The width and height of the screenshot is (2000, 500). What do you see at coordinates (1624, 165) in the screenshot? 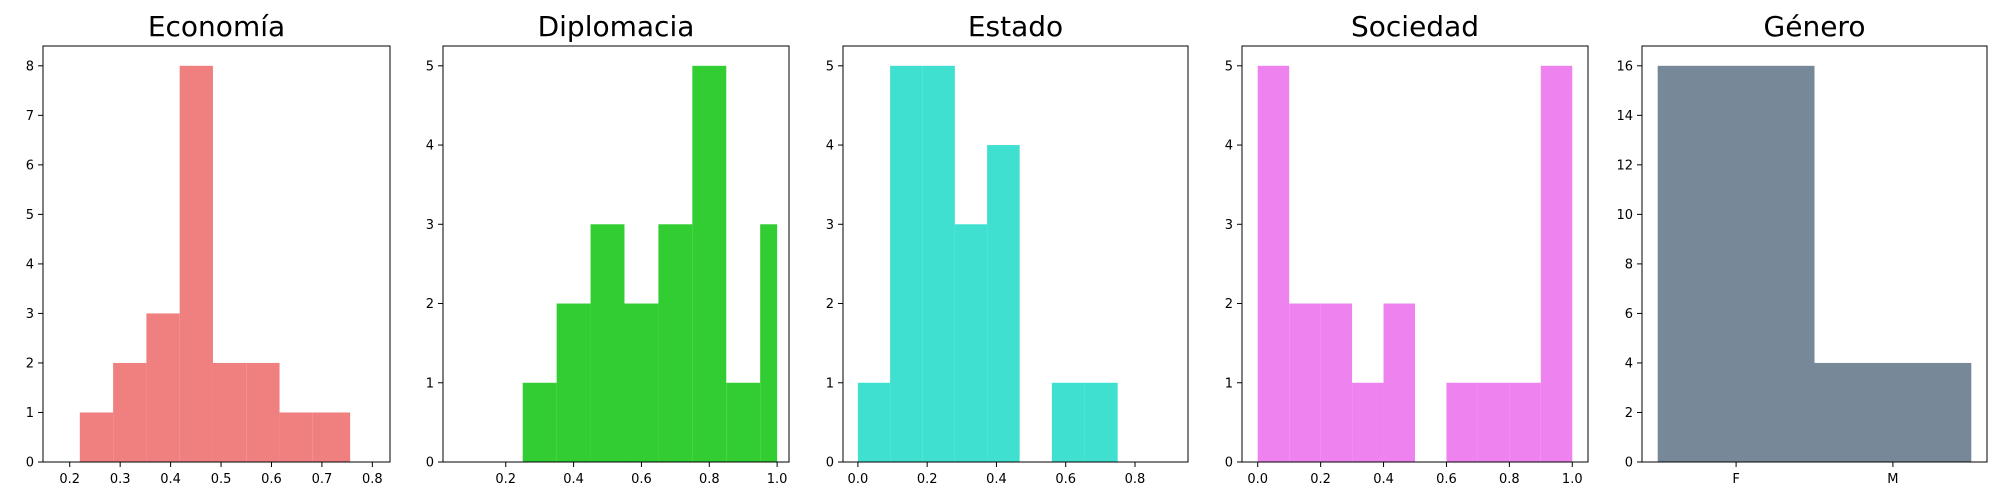
I see `y-tick-label: 12` at bounding box center [1624, 165].